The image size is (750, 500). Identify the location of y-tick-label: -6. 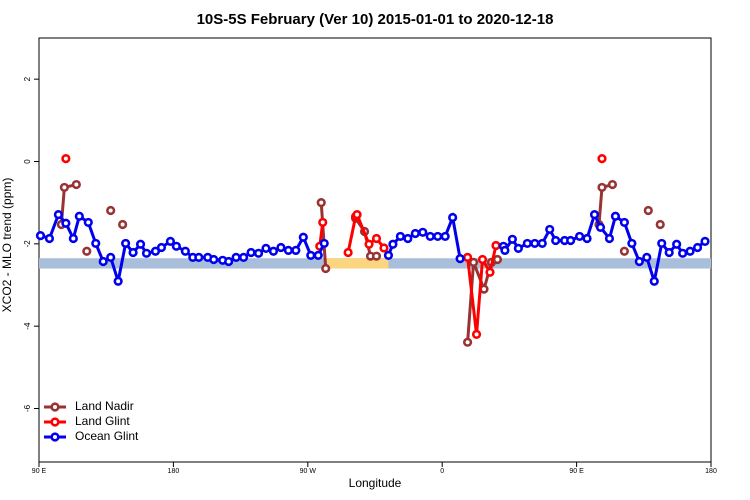
(27, 408).